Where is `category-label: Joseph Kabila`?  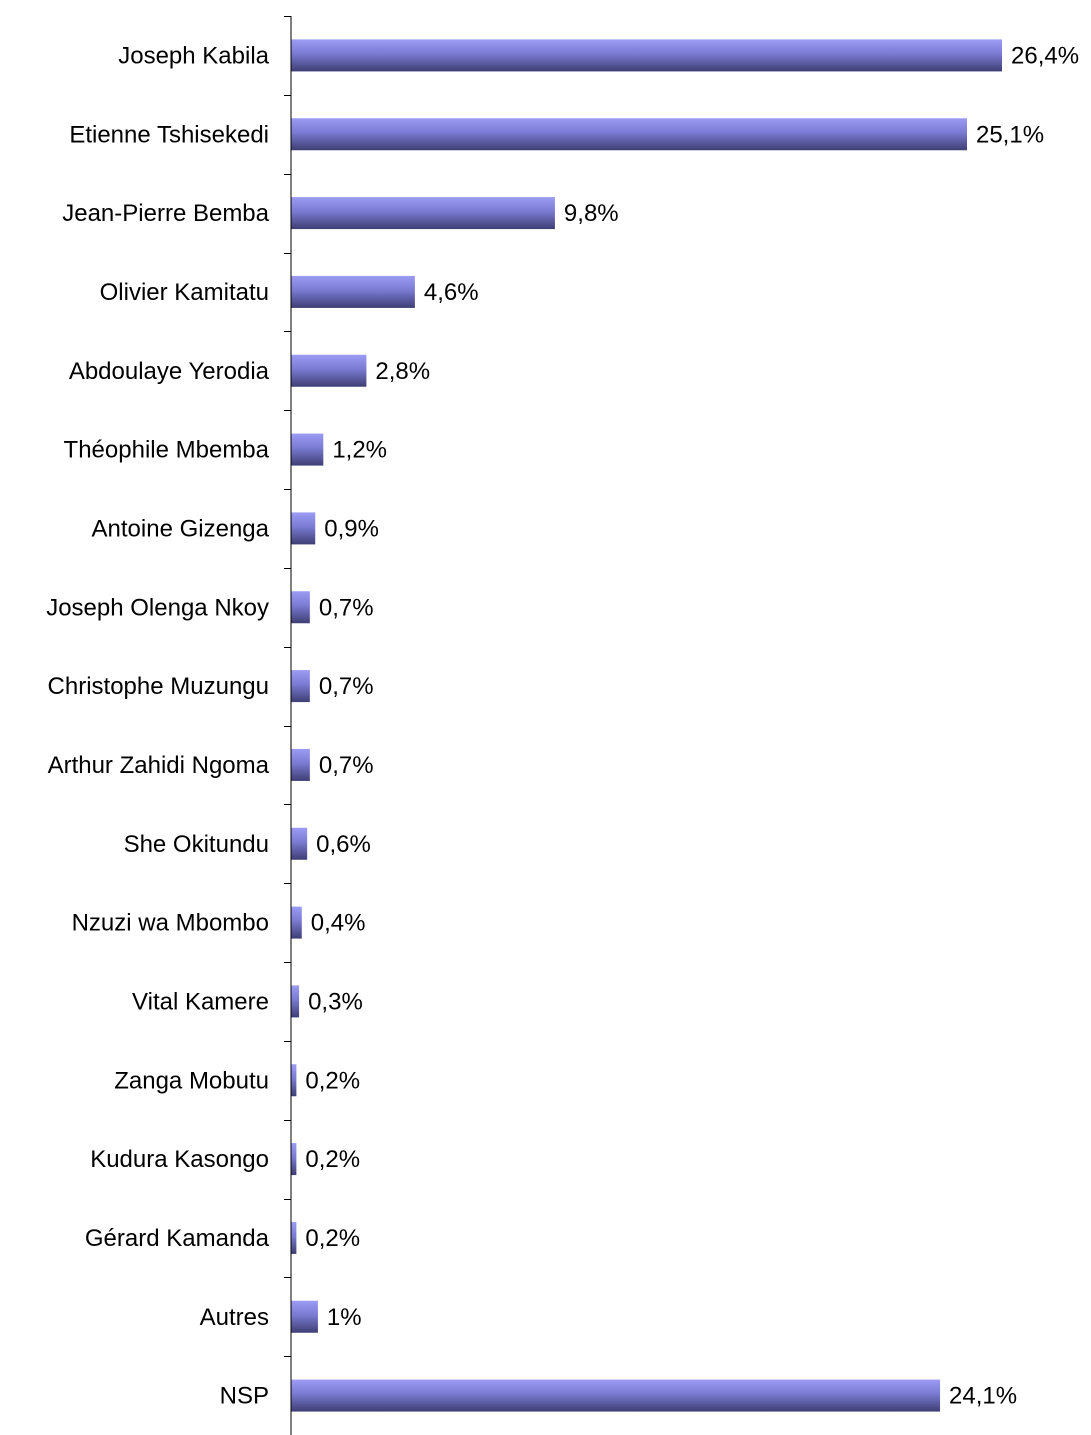 category-label: Joseph Kabila is located at coordinates (193, 55).